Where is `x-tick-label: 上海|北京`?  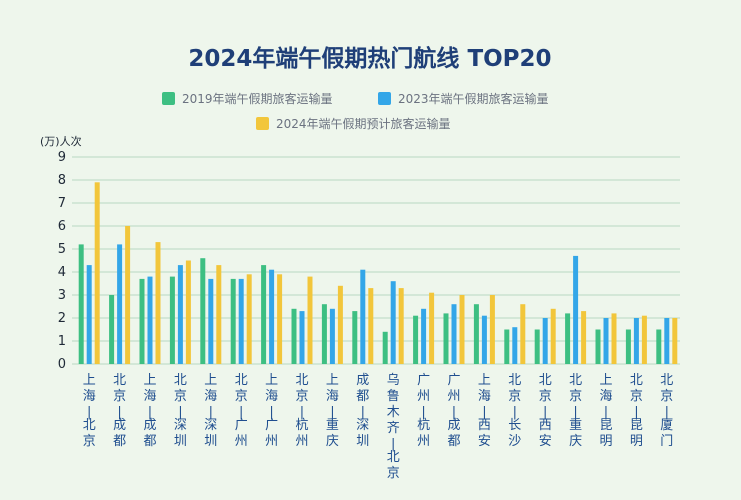 x-tick-label: 上海|北京 is located at coordinates (89, 411).